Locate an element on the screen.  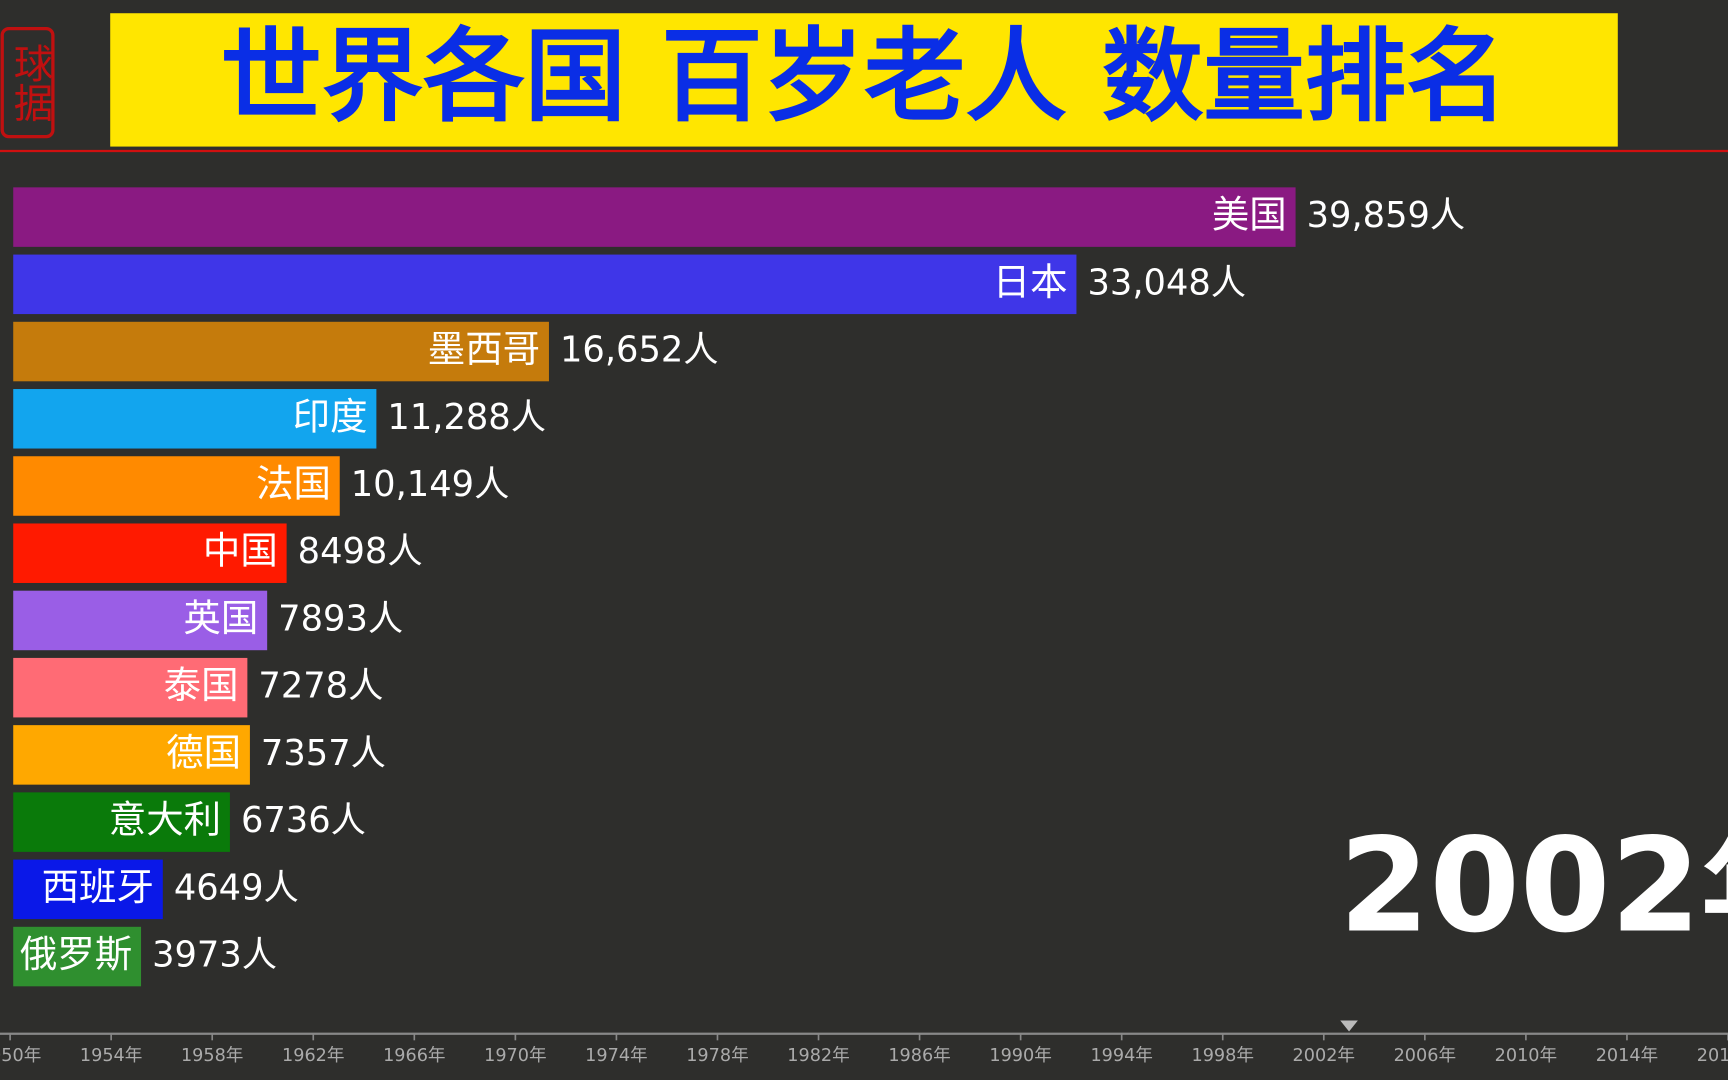
timeline-tick-label: 2014年 is located at coordinates (1627, 1055).